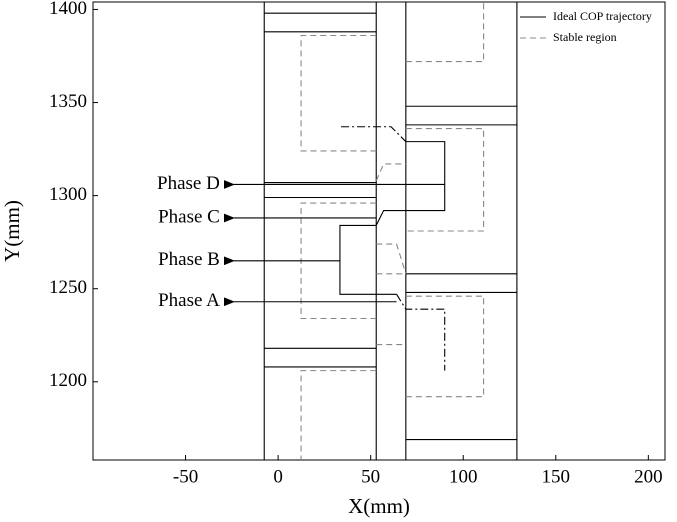 This screenshot has height=522, width=677. Describe the element at coordinates (556, 476) in the screenshot. I see `x-tick-label: 150` at that location.